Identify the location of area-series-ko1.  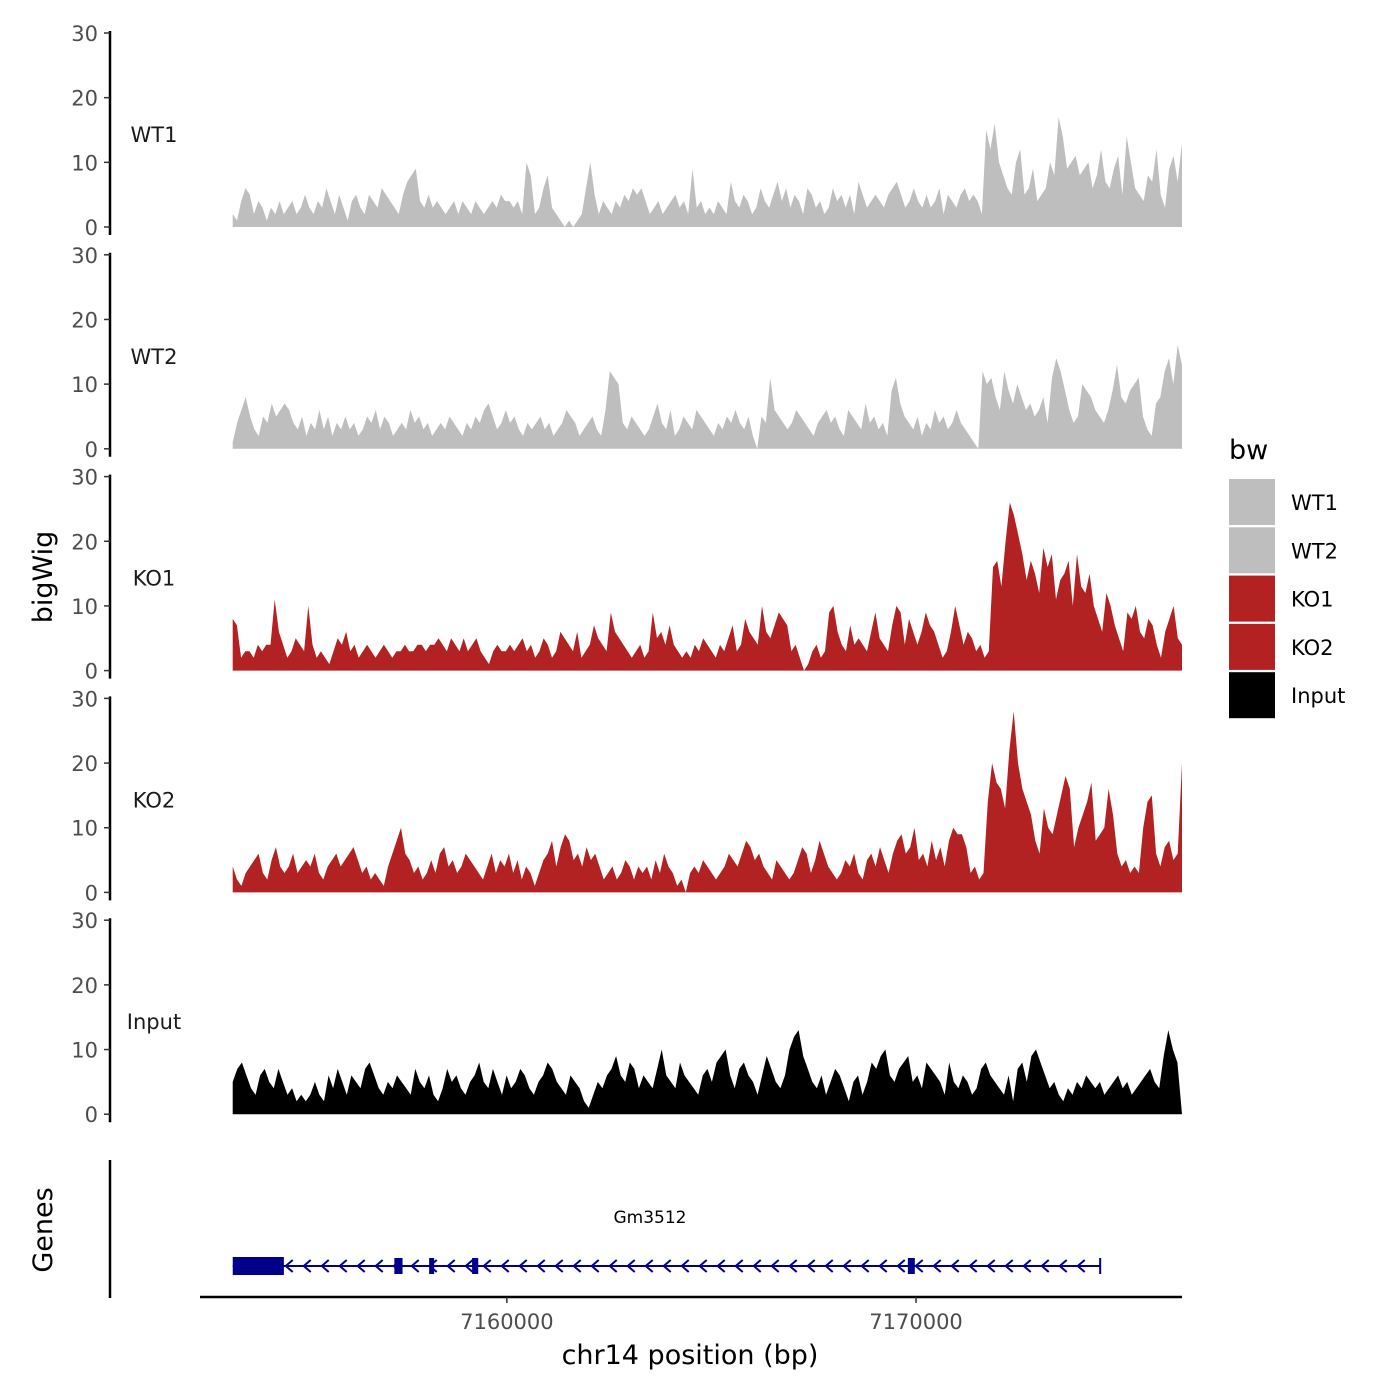
(707, 586).